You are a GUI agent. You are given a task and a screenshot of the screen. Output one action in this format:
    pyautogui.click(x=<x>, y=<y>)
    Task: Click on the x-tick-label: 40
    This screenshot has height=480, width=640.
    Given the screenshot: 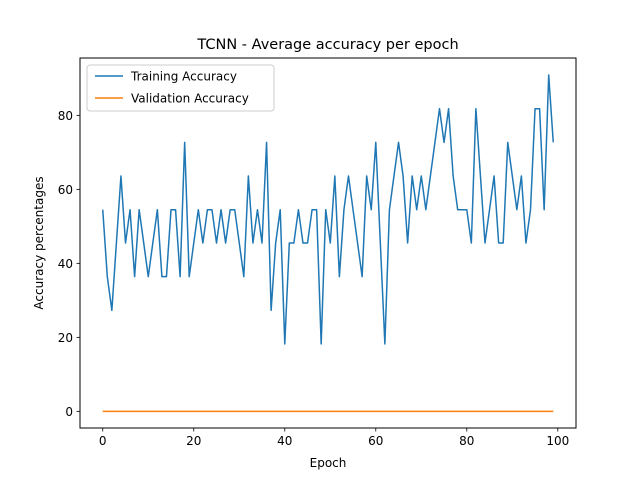 What is the action you would take?
    pyautogui.click(x=284, y=441)
    